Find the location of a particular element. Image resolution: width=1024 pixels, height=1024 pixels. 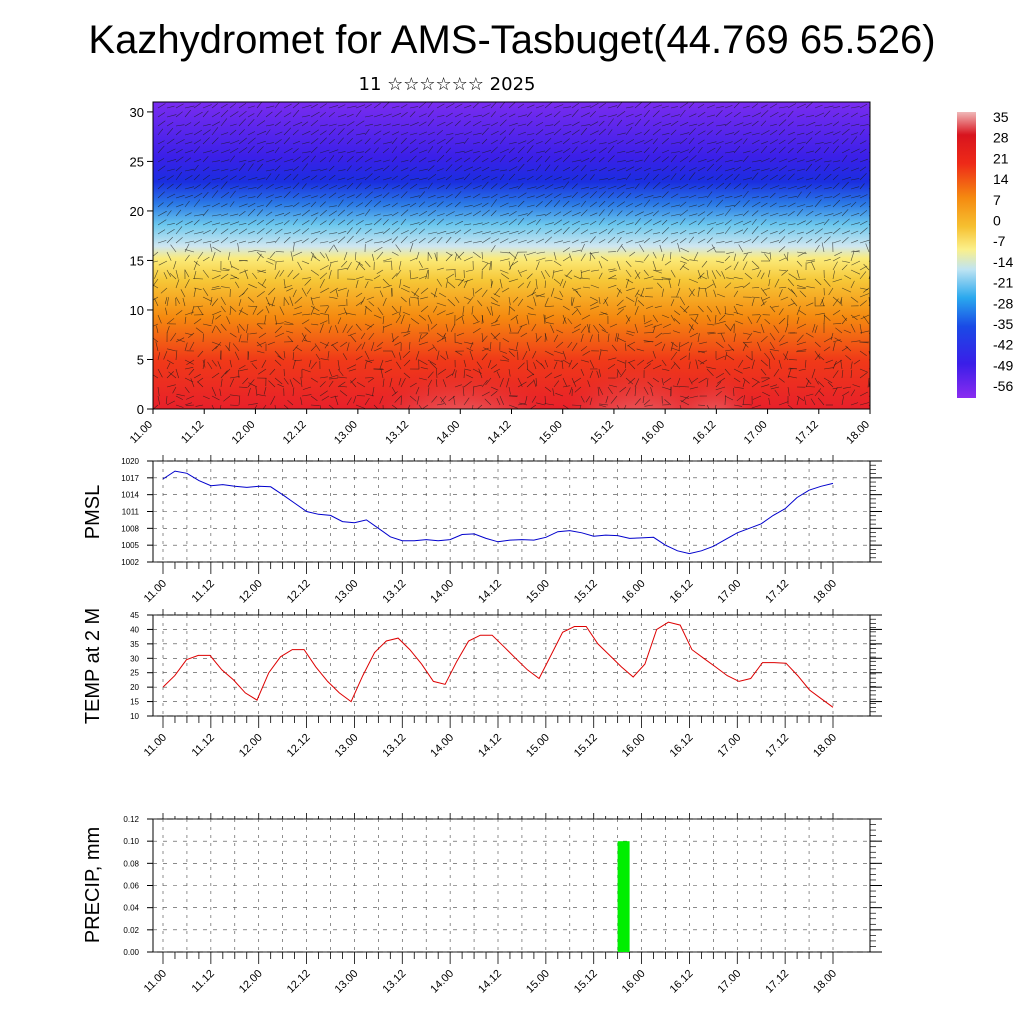

x-tick-label: 17.00 is located at coordinates (729, 746).